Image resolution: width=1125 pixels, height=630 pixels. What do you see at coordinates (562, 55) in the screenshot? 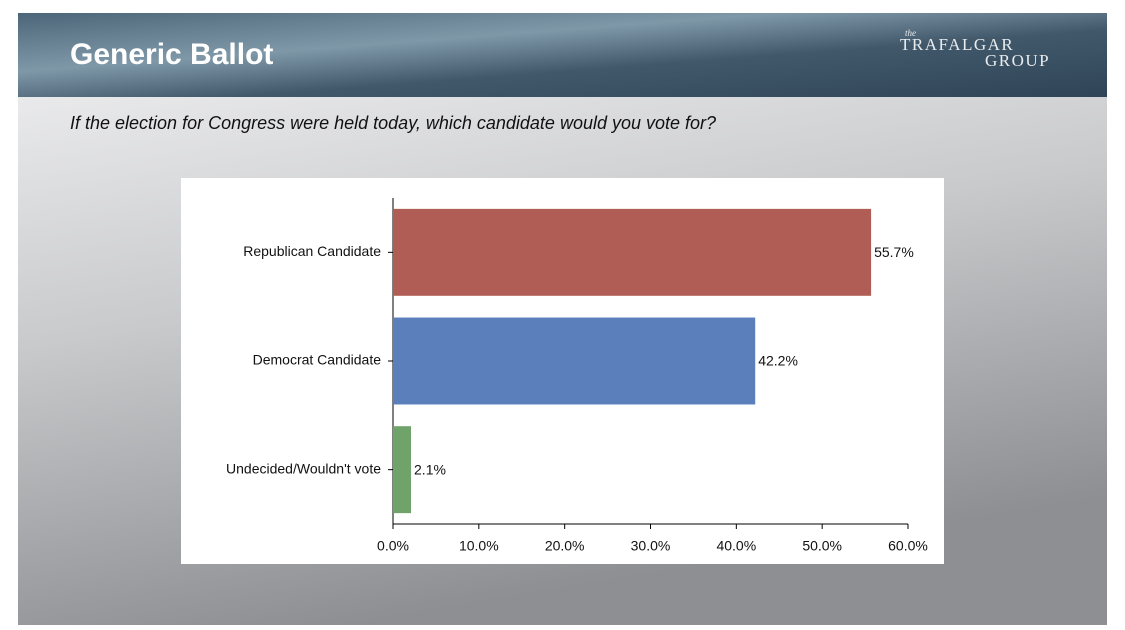
I see `header-band` at bounding box center [562, 55].